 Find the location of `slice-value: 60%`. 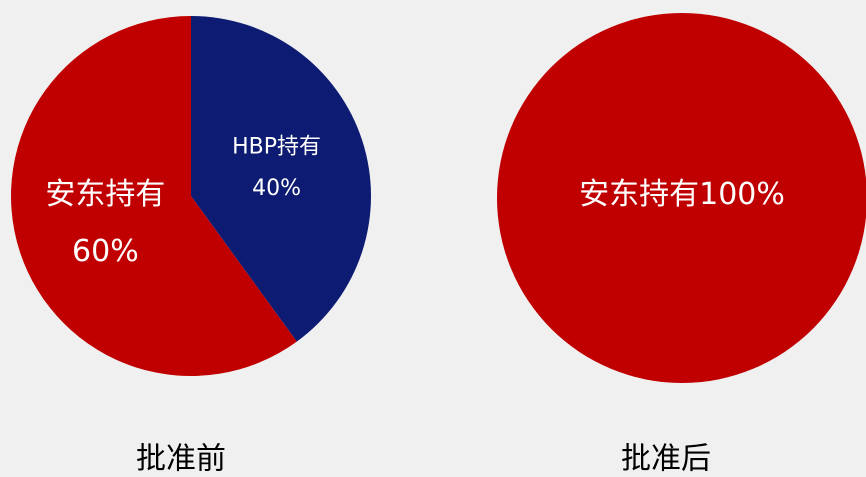

slice-value: 60% is located at coordinates (105, 251).